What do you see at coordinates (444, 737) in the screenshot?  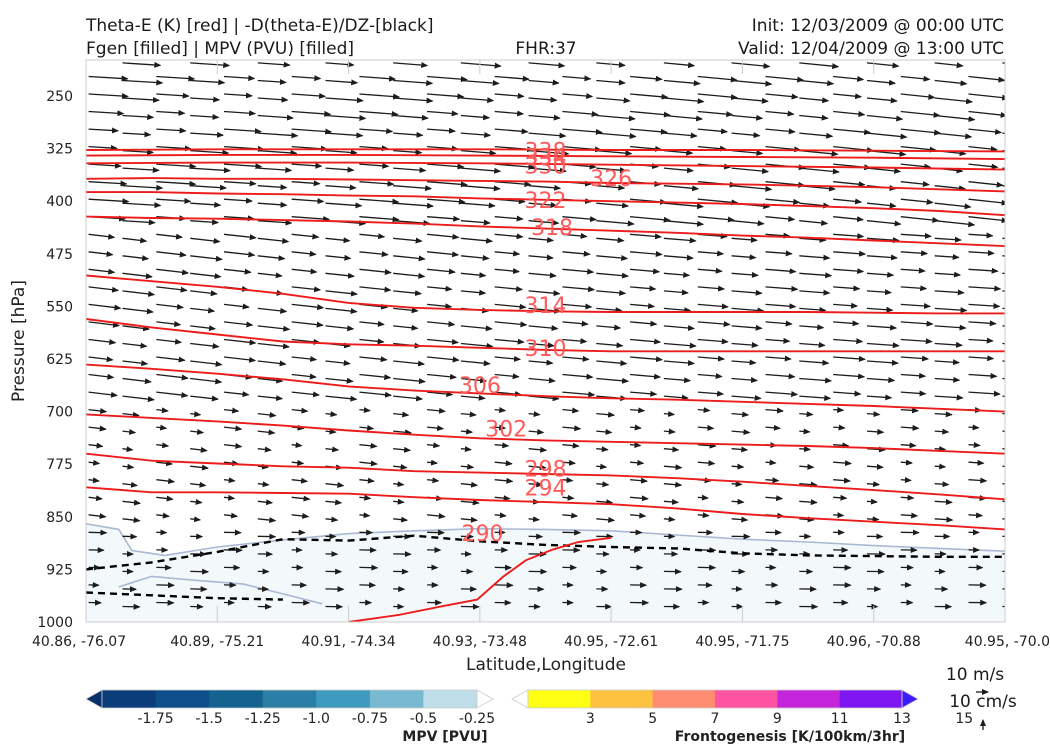 I see `mpv-colorbar-title: MPV [PVU]` at bounding box center [444, 737].